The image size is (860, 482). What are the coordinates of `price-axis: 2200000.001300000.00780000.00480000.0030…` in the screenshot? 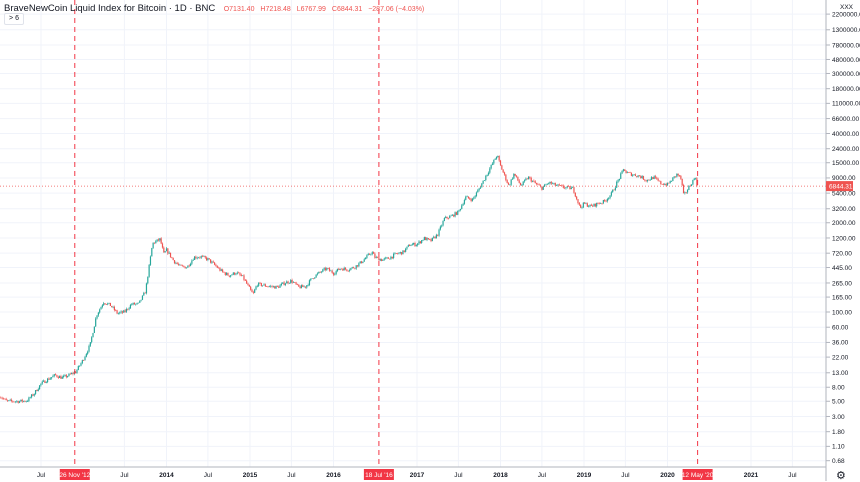 It's located at (843, 234).